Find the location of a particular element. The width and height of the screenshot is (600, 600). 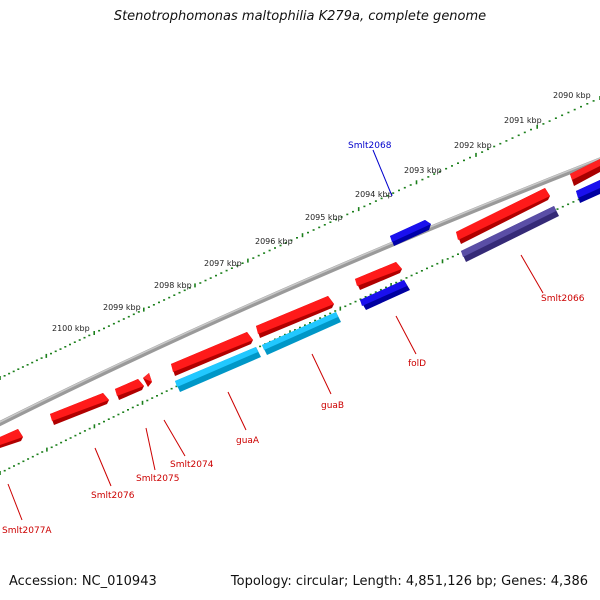

gene-label-smlt2077a: Smlt2077A is located at coordinates (27, 531).